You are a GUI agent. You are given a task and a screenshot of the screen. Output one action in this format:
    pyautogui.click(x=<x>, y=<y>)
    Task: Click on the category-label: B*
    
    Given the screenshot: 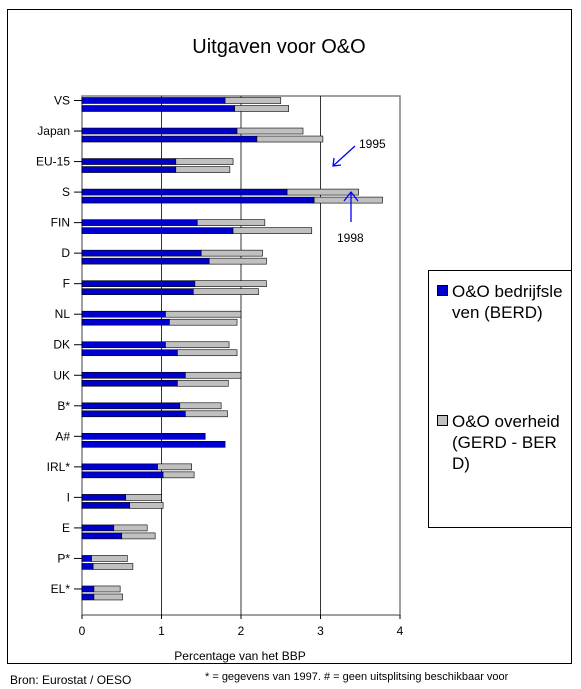 What is the action you would take?
    pyautogui.click(x=63, y=406)
    